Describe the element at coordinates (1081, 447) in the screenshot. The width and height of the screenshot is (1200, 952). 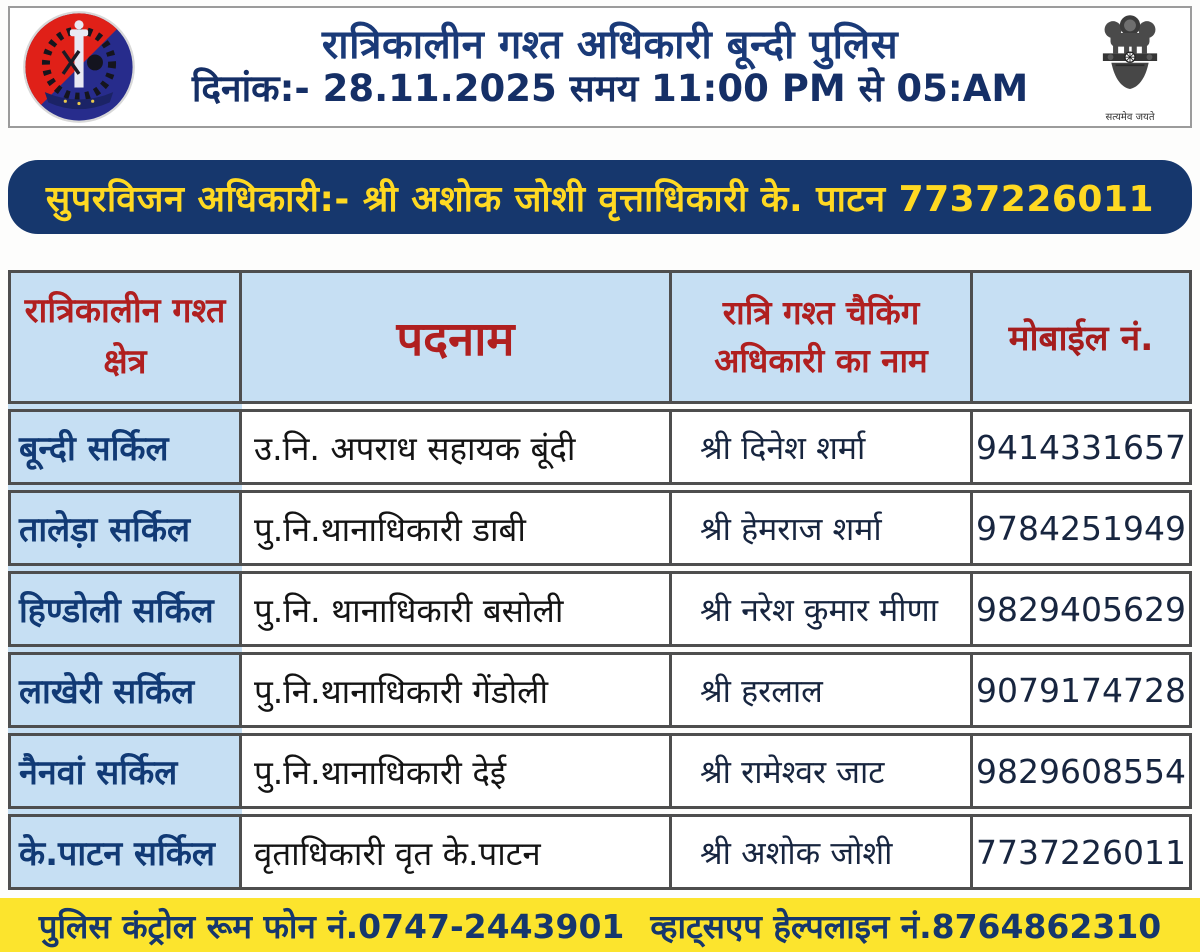
I see `mobile-cell: 9414331657` at that location.